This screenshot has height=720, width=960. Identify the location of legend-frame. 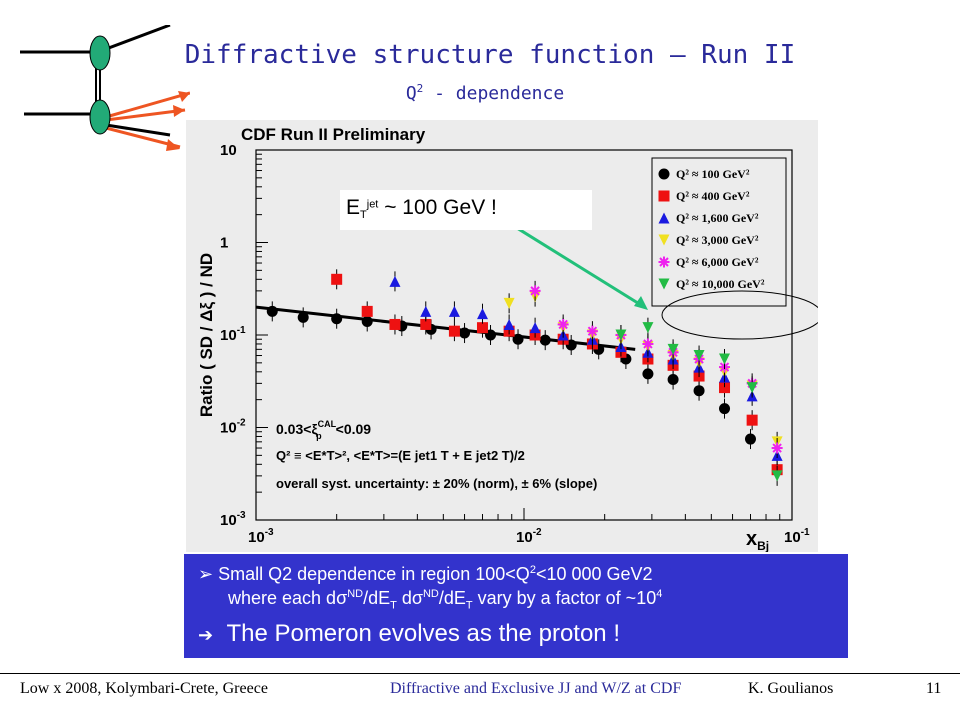
(719, 232).